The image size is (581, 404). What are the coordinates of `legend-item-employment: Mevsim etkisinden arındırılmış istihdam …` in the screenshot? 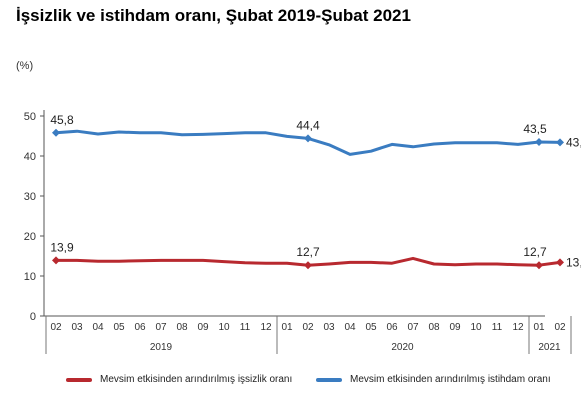 It's located at (433, 379).